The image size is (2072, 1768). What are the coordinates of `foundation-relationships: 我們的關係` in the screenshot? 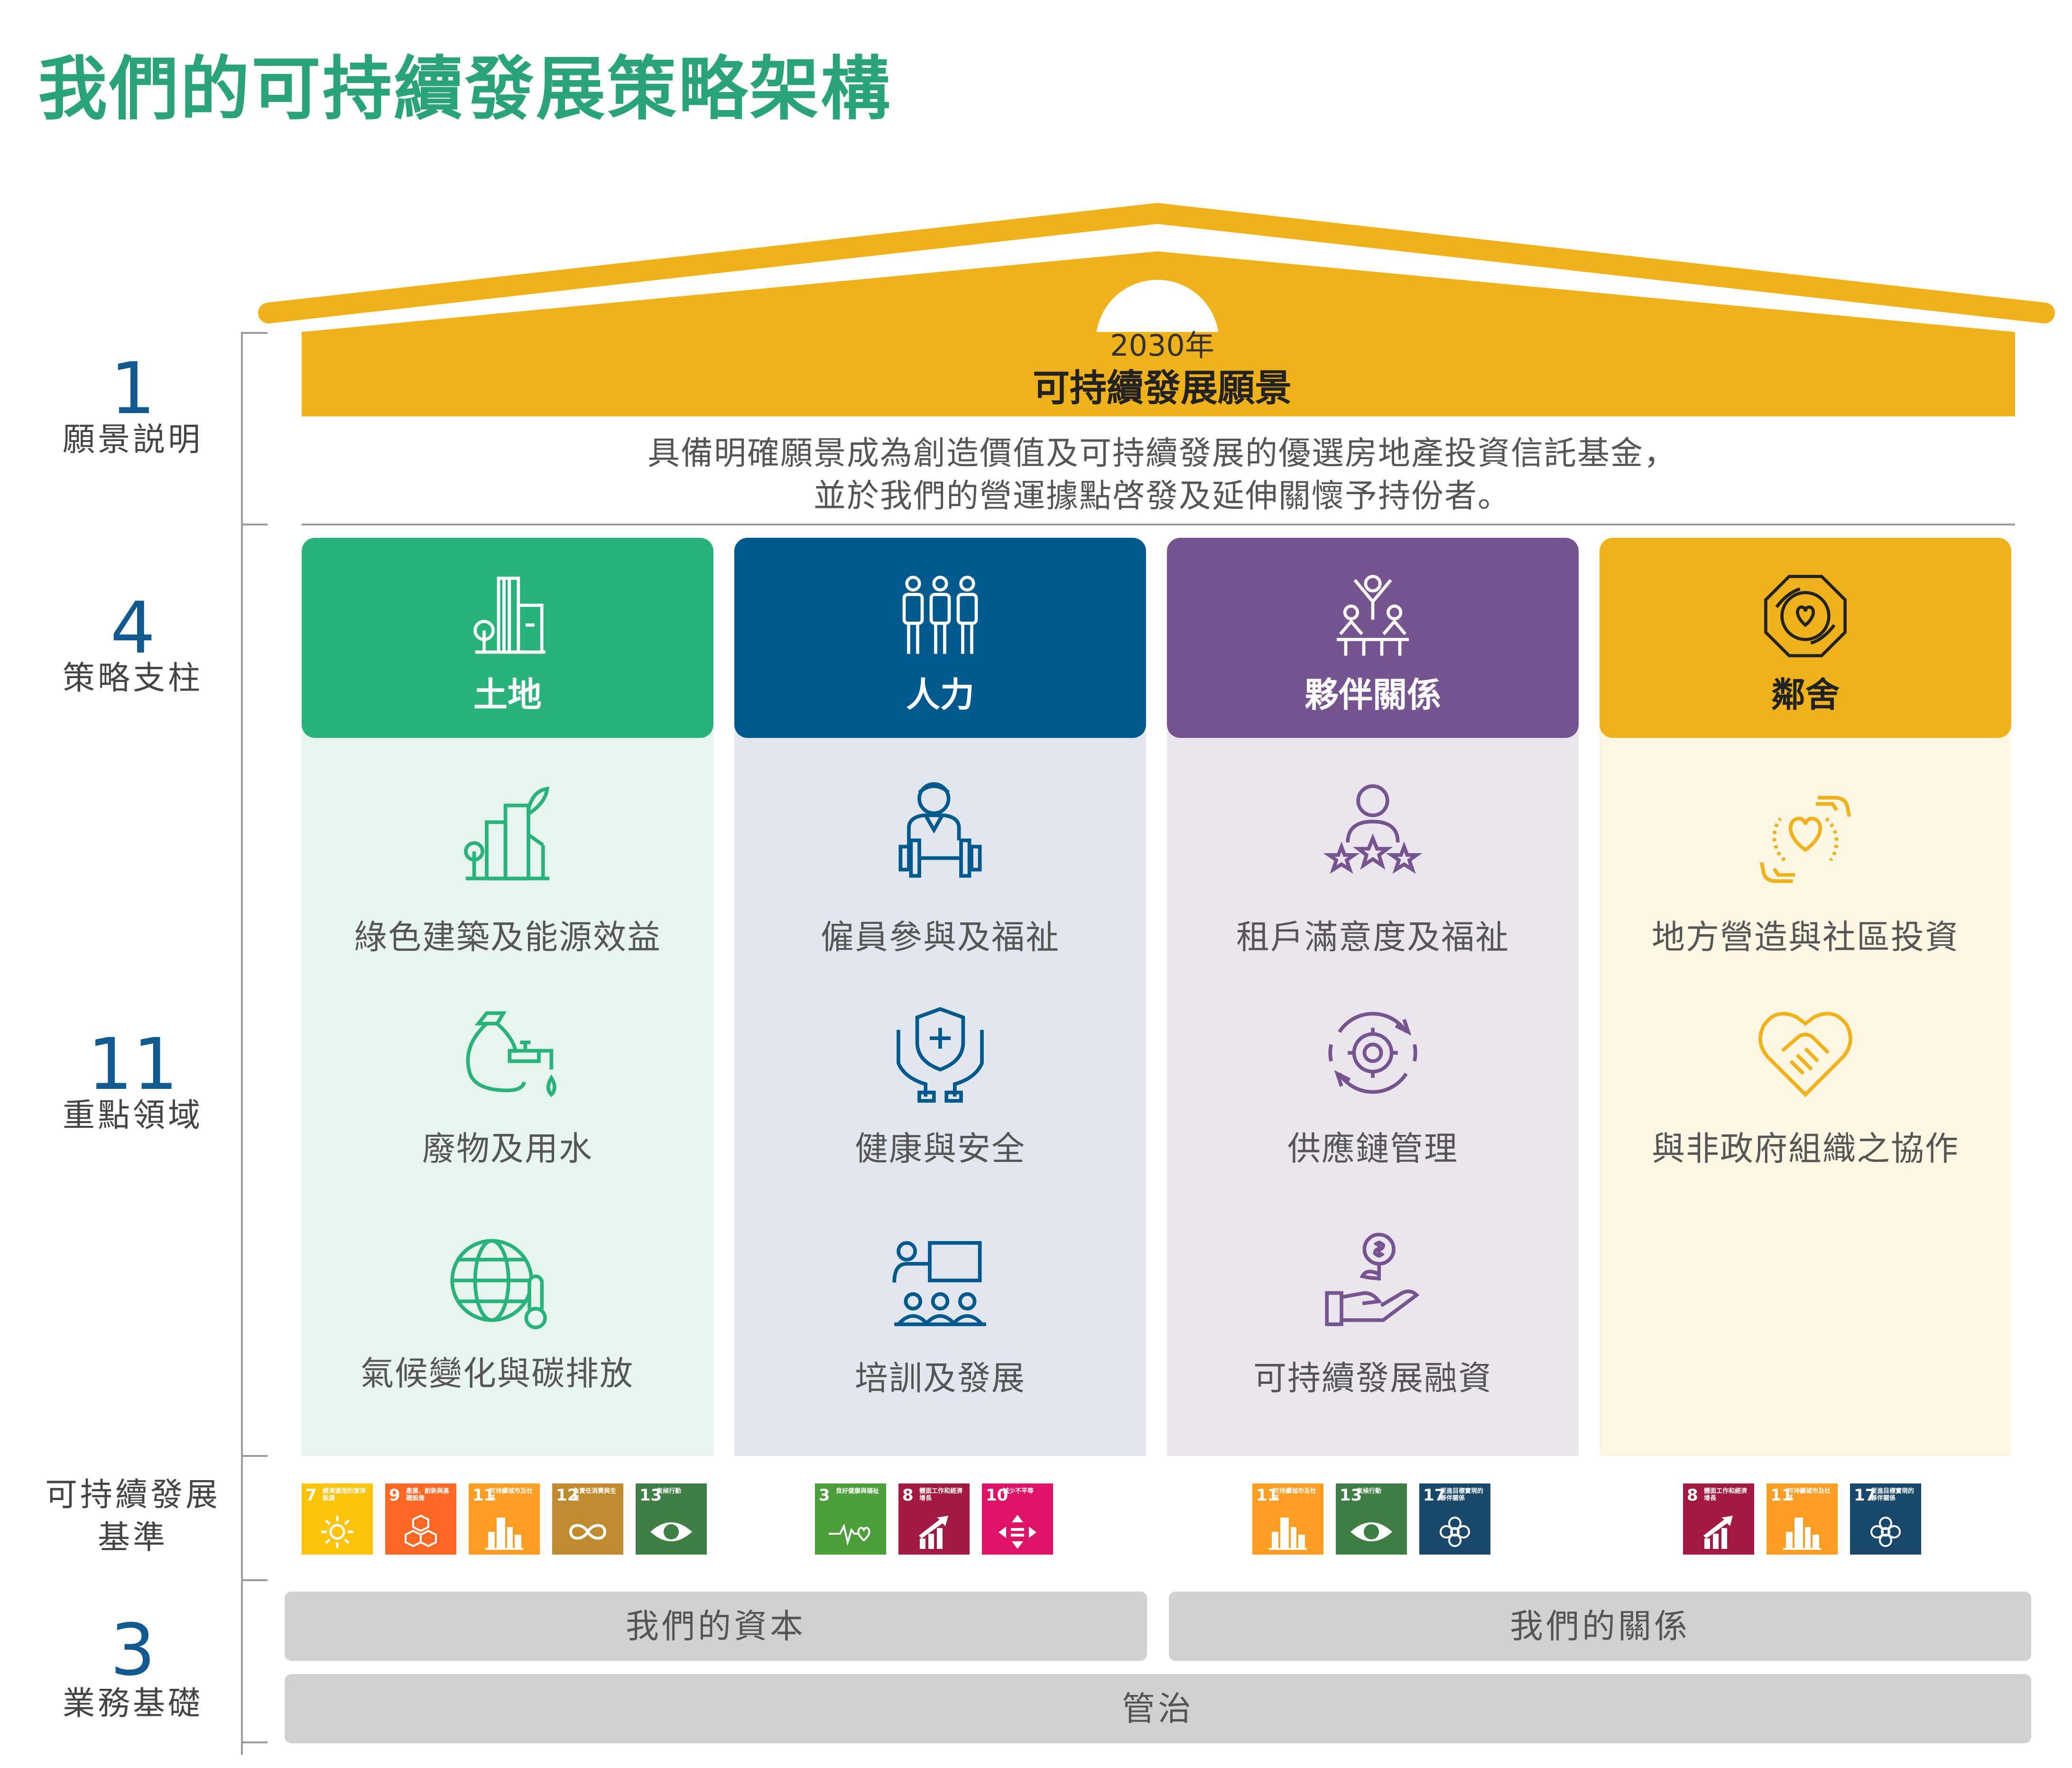 It's located at (1600, 1626).